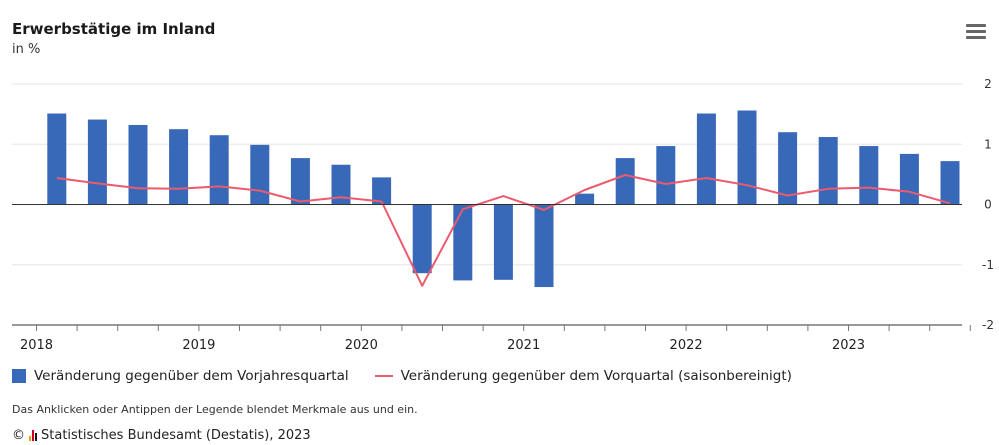 This screenshot has height=445, width=999. What do you see at coordinates (988, 144) in the screenshot?
I see `y-tick-label: 1` at bounding box center [988, 144].